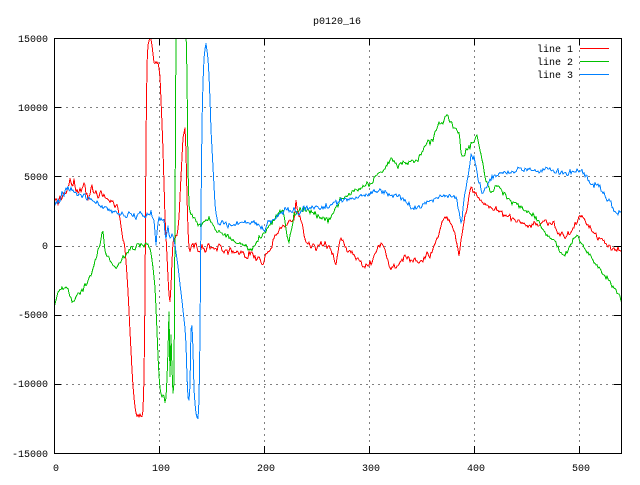 This screenshot has width=640, height=485. I want to click on svg-text: line 3, so click(555, 76).